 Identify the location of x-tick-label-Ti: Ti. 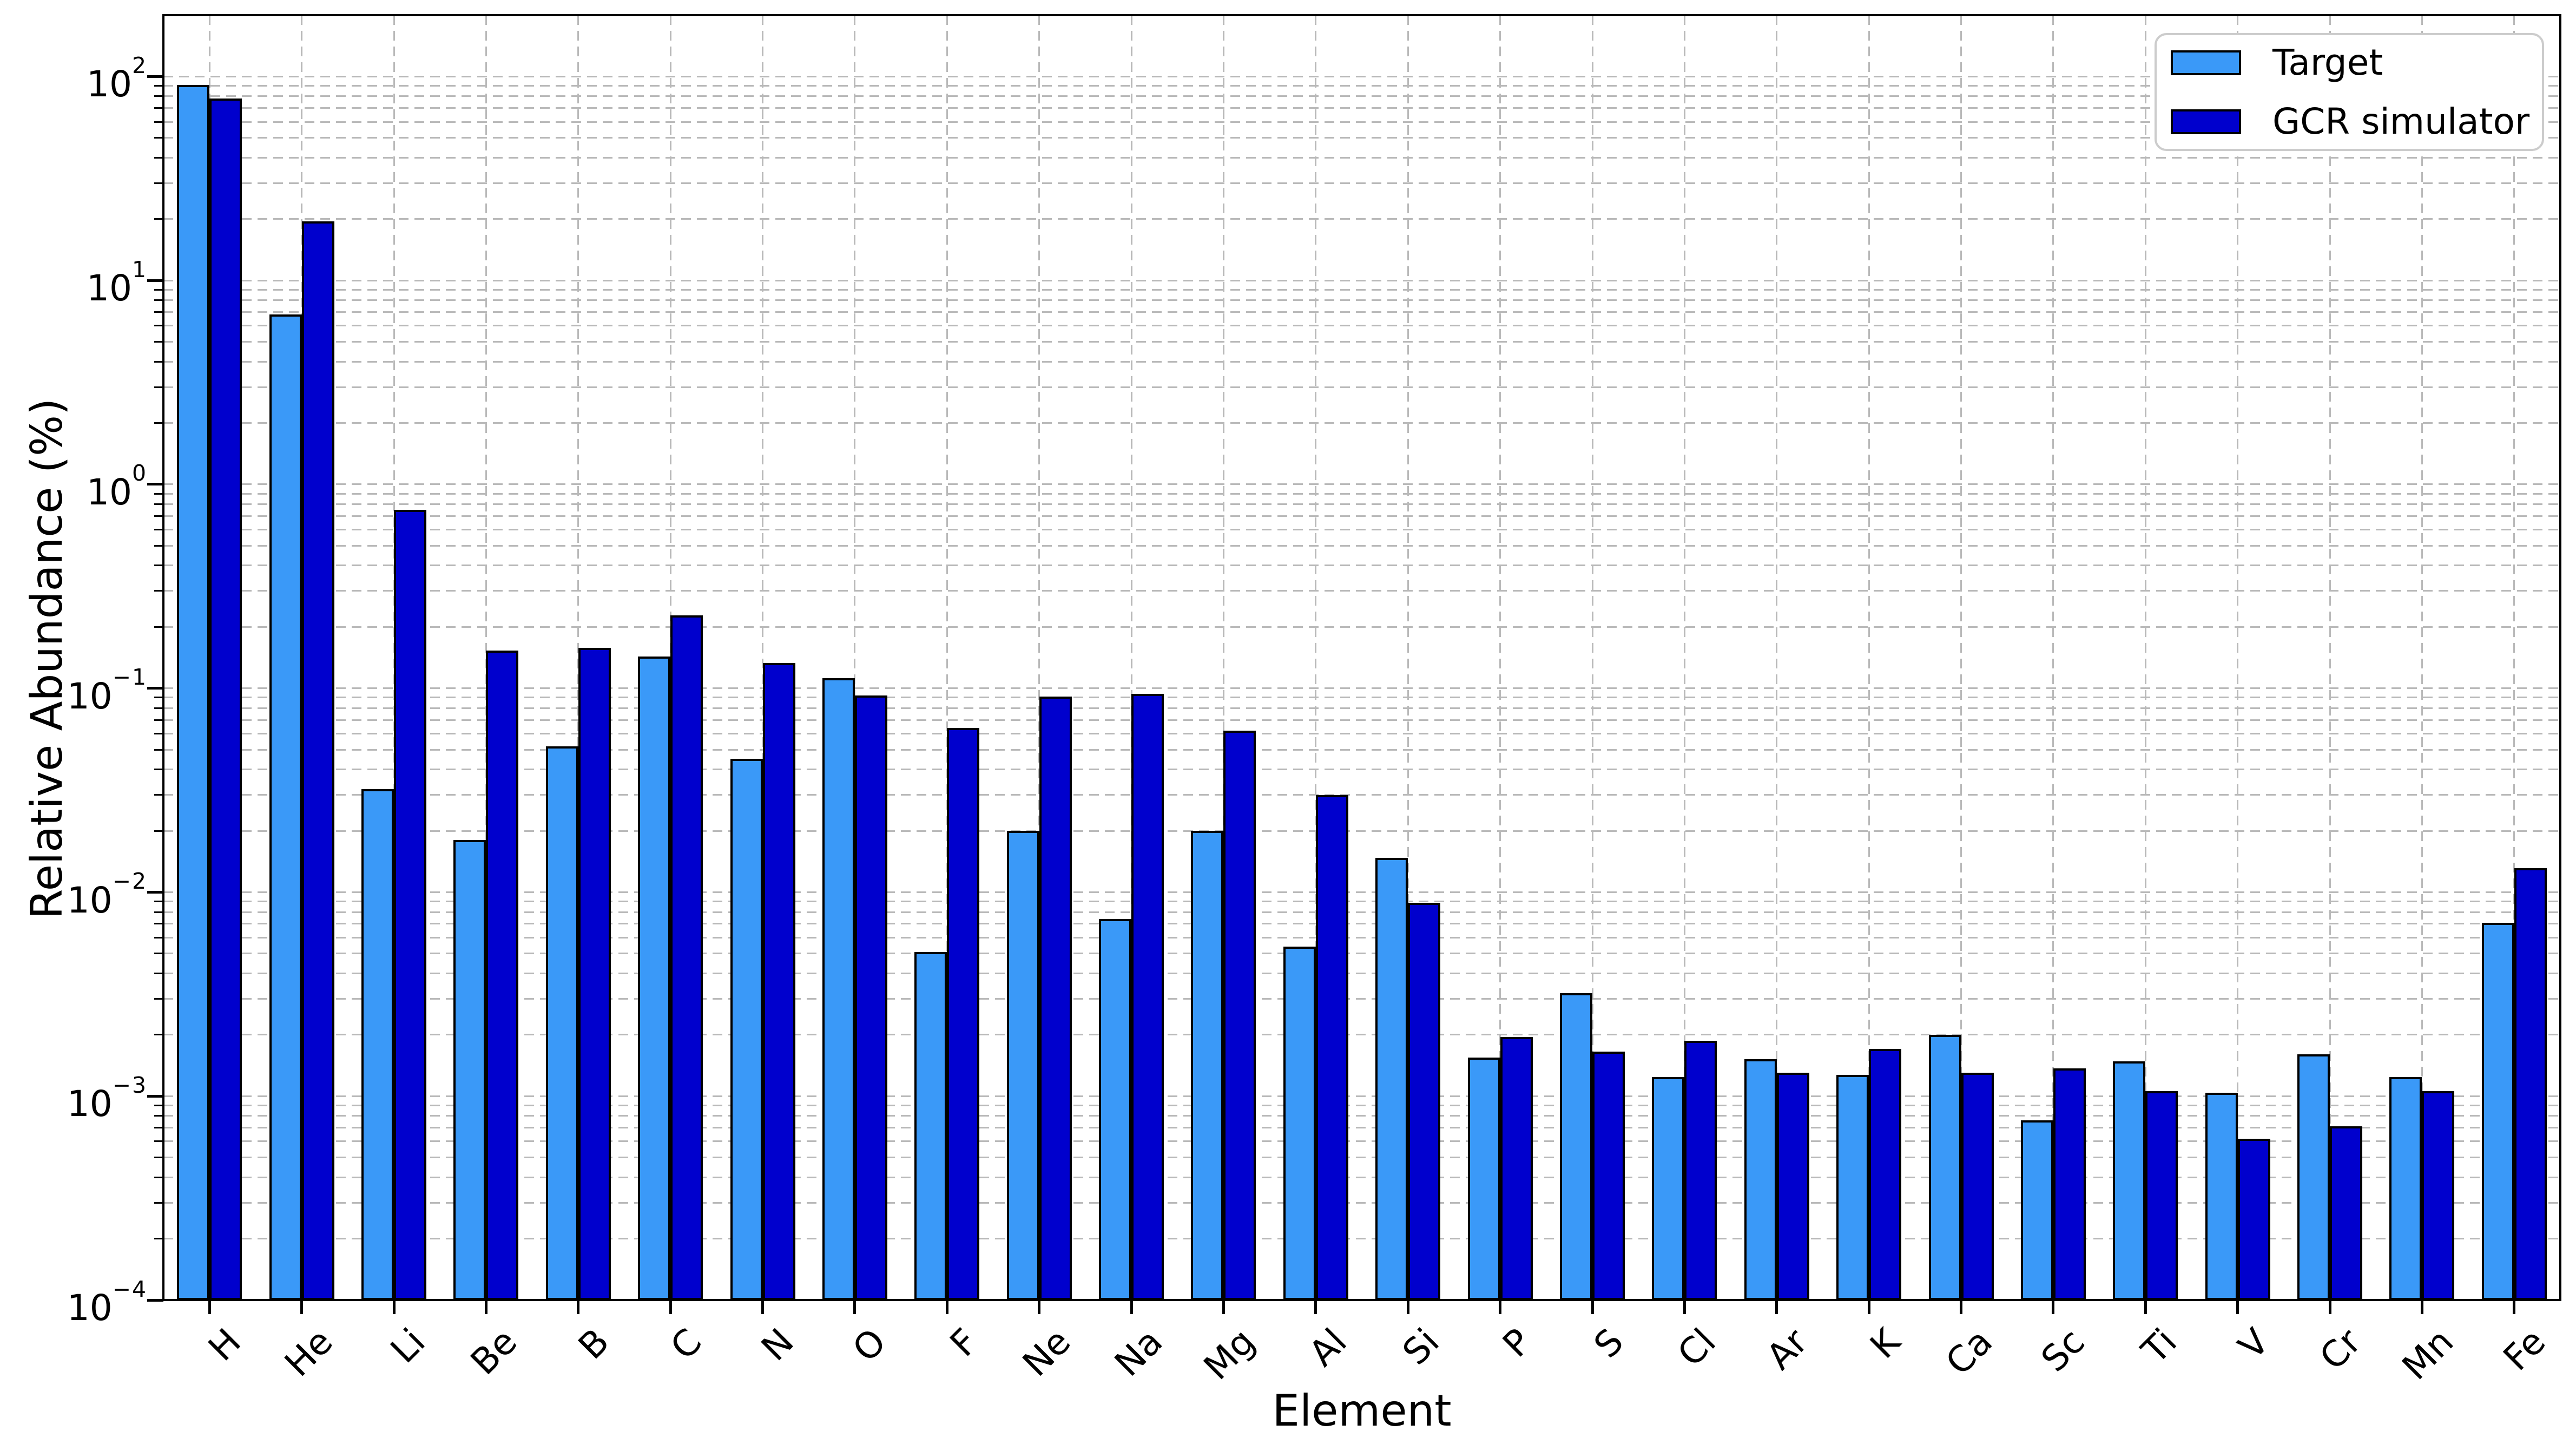
(2159, 1346).